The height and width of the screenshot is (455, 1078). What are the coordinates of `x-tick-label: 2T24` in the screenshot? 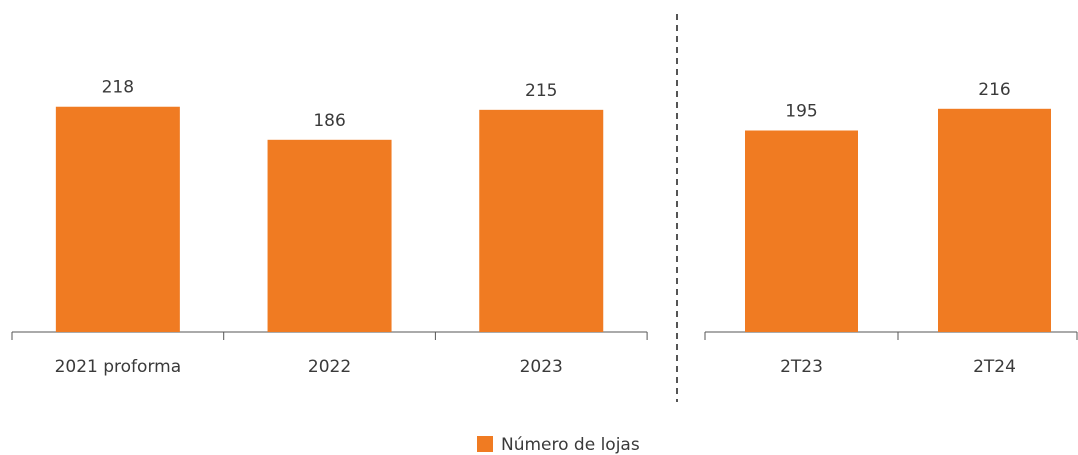 It's located at (994, 367).